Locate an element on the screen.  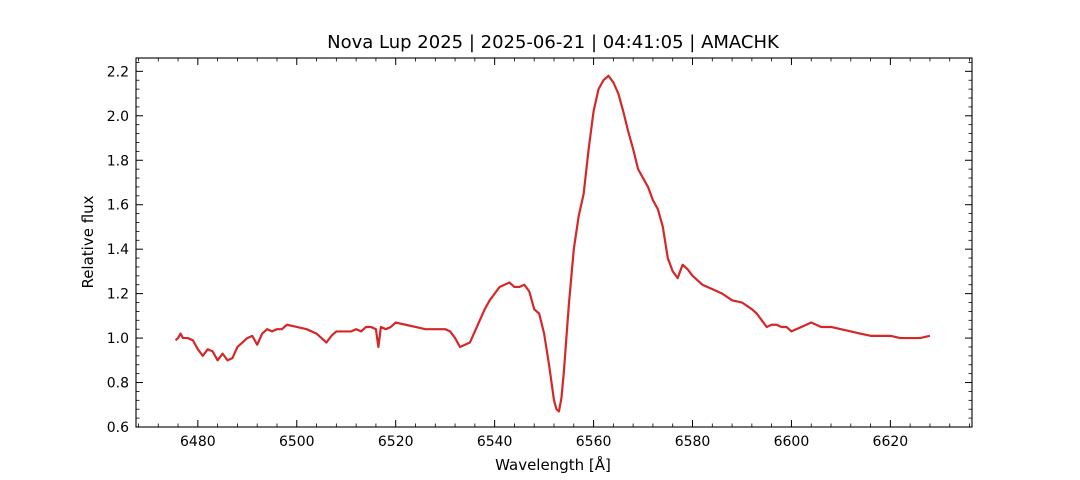
y-tick-label: 2.2 is located at coordinates (118, 72).